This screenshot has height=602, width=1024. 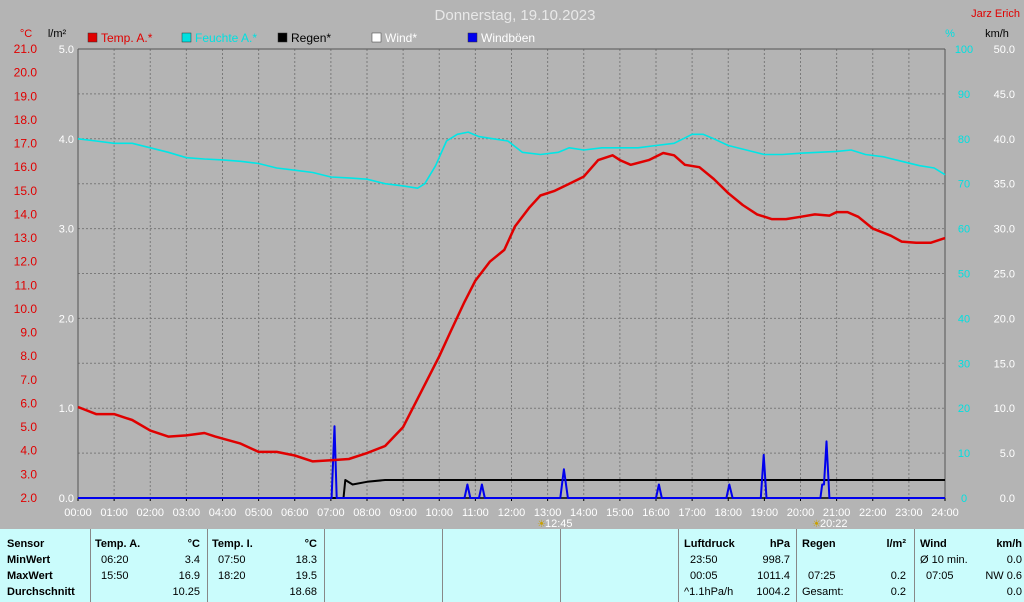 What do you see at coordinates (475, 513) in the screenshot?
I see `x-tick-label: 11:00` at bounding box center [475, 513].